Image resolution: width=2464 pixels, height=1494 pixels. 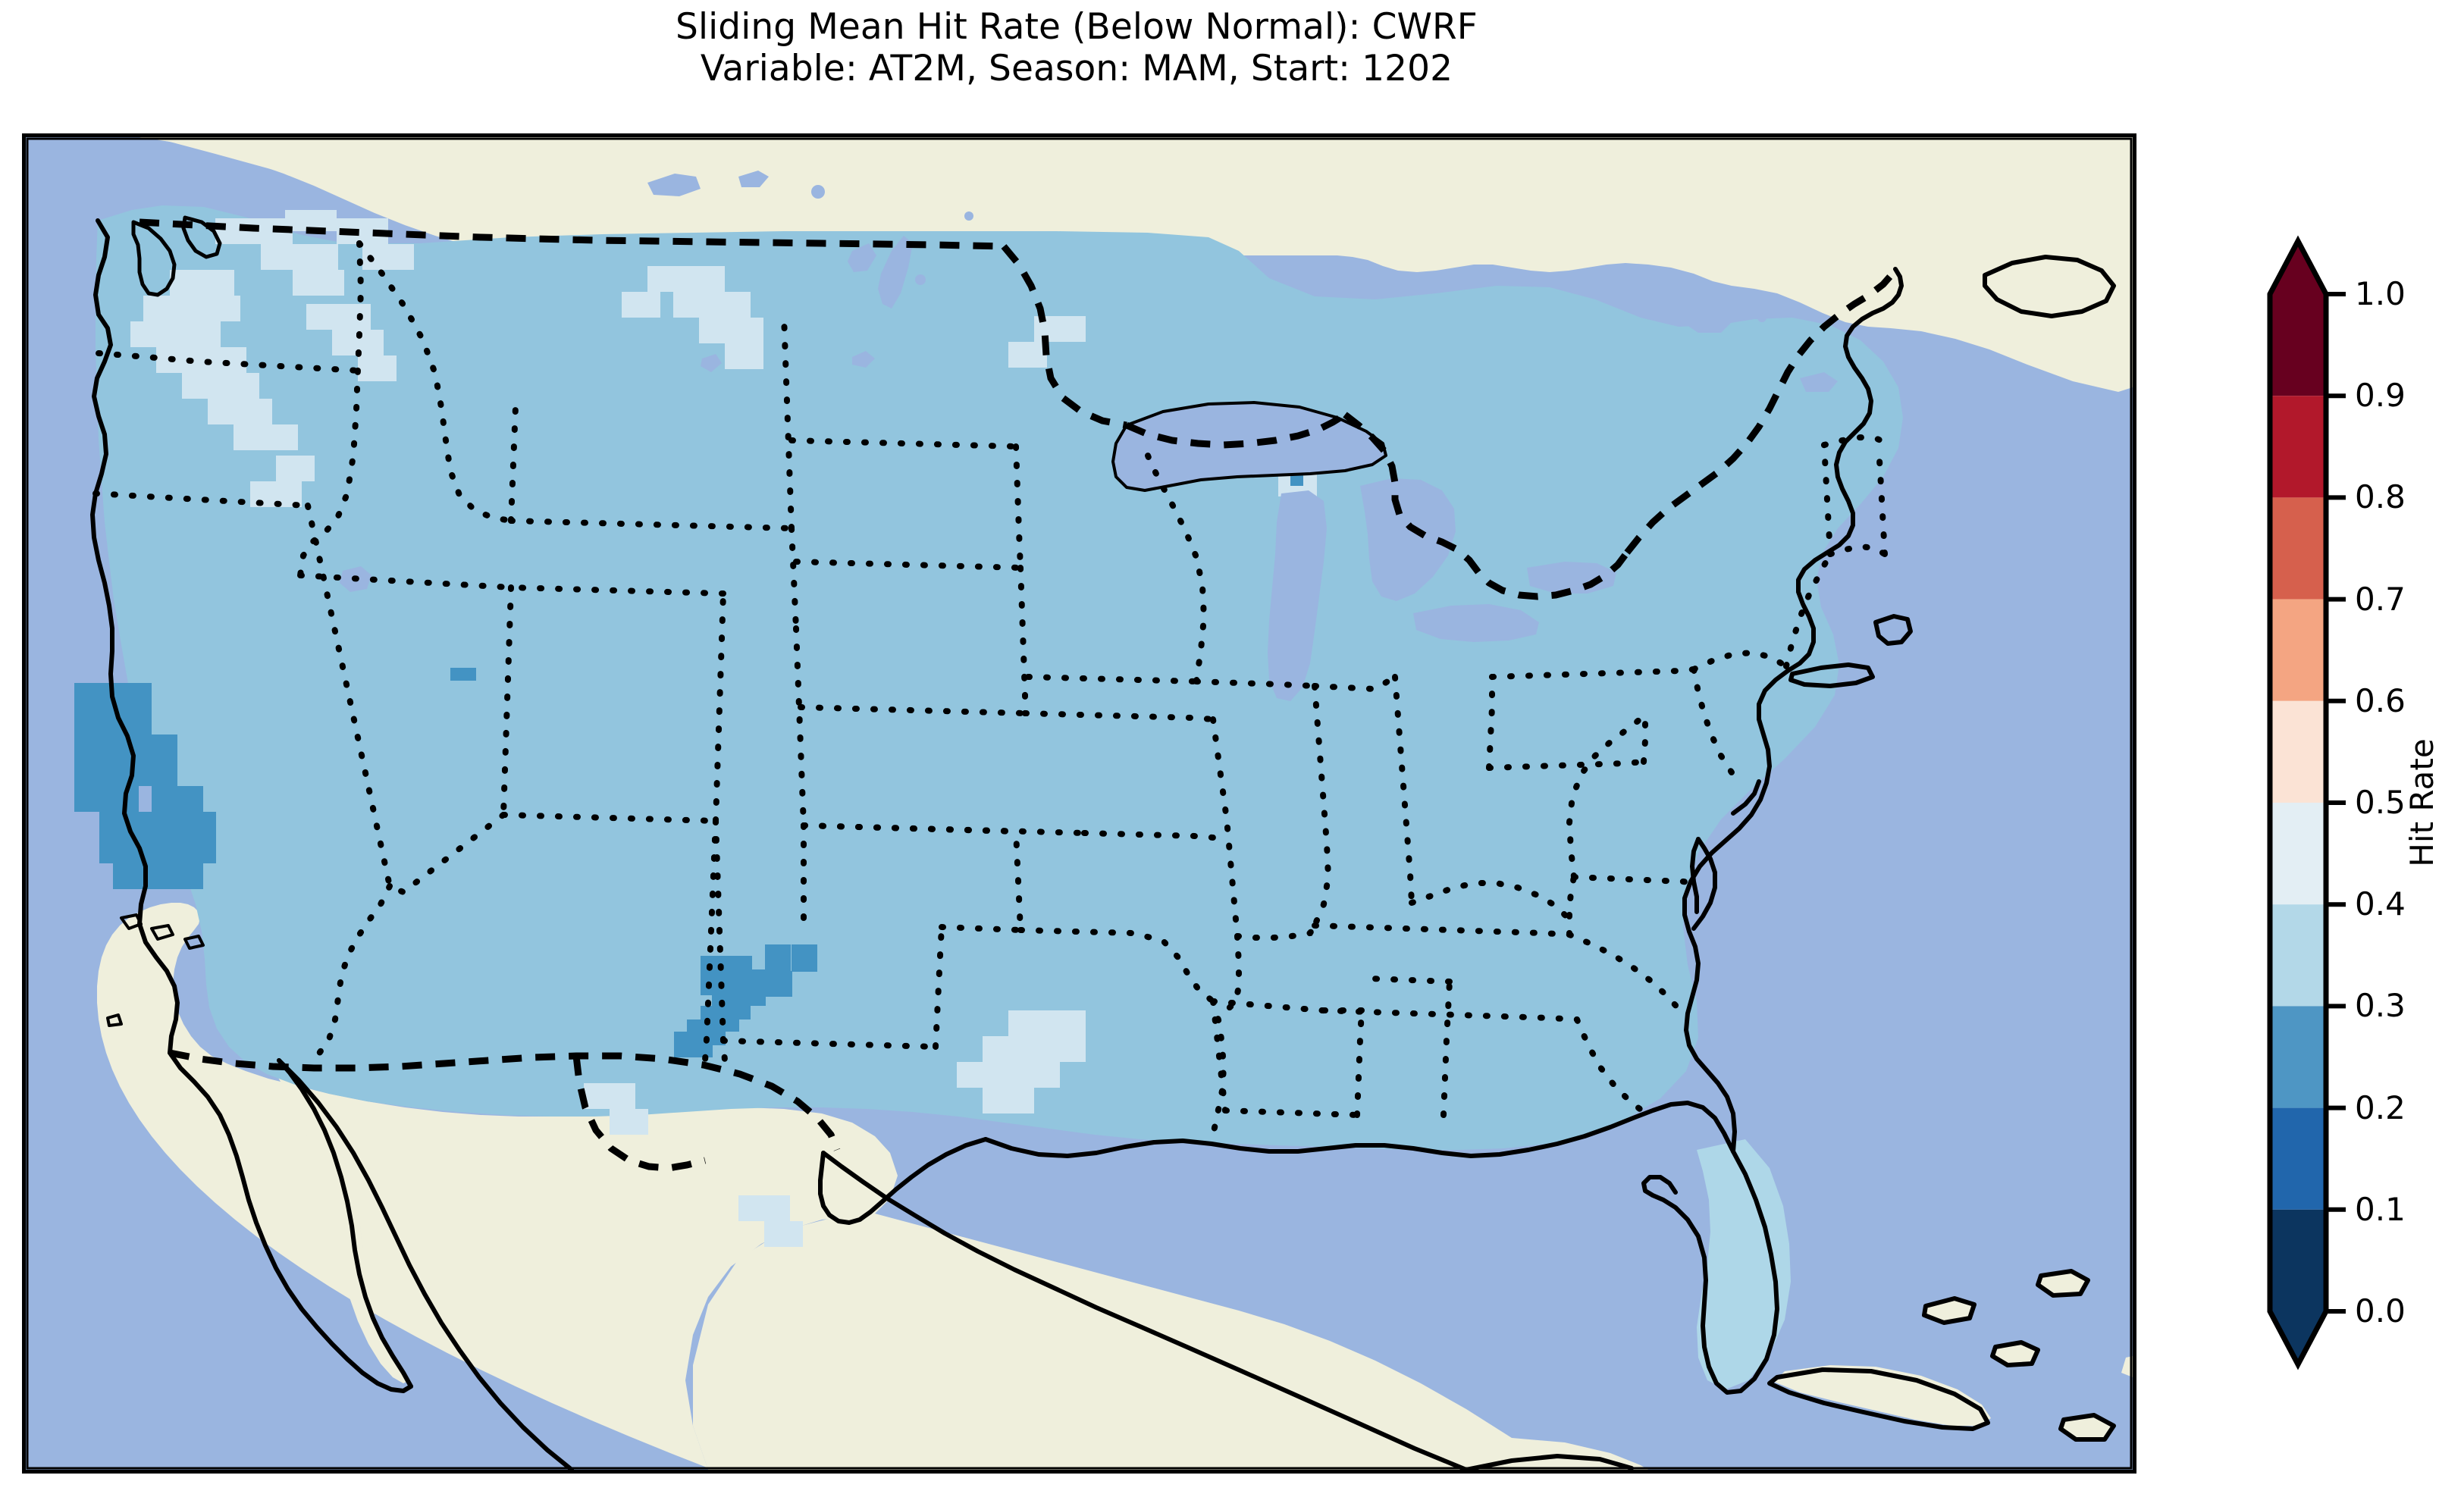 What do you see at coordinates (2381, 599) in the screenshot?
I see `cb-tick-4: 0.7` at bounding box center [2381, 599].